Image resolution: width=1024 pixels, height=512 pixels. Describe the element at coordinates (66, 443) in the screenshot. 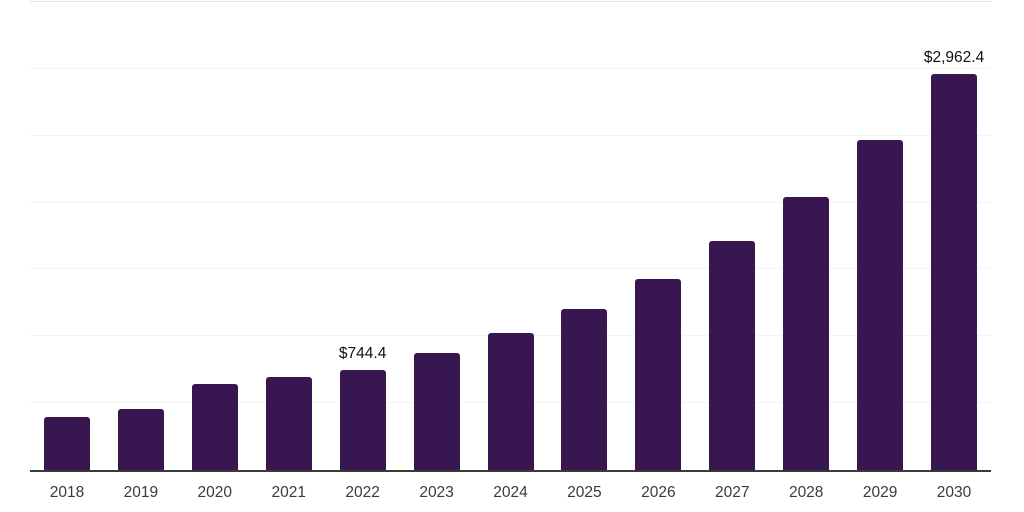

I see `bar-2018` at that location.